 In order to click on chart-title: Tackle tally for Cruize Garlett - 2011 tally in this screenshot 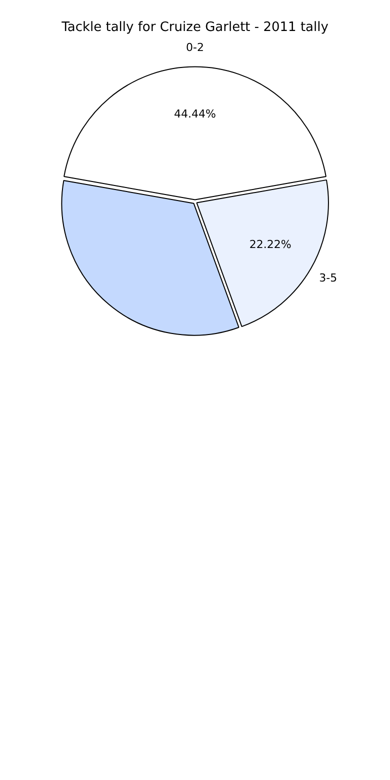, I will do `click(194, 28)`.